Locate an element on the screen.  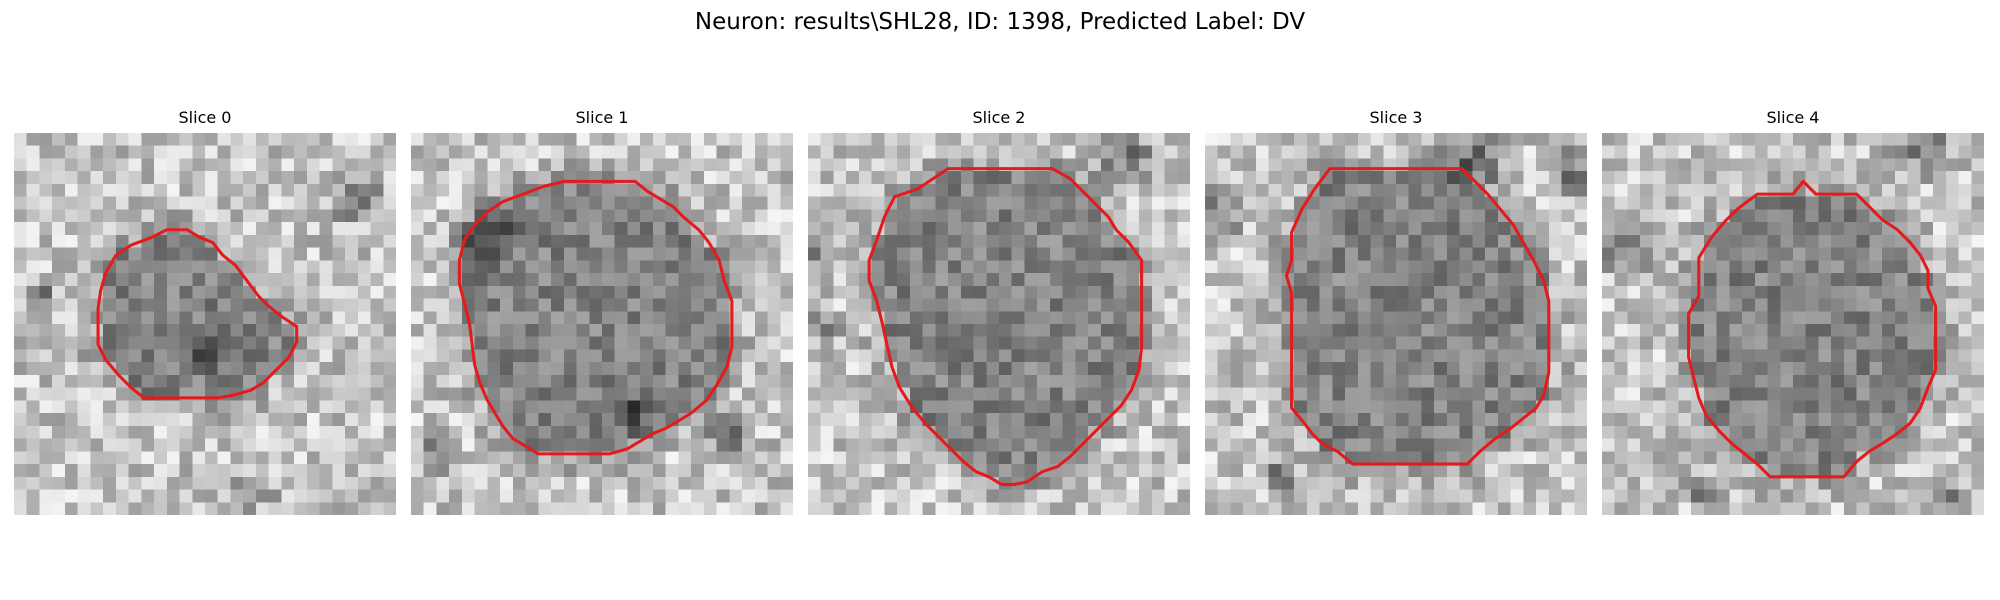
slice-panel-4: Slice 4 is located at coordinates (1793, 314).